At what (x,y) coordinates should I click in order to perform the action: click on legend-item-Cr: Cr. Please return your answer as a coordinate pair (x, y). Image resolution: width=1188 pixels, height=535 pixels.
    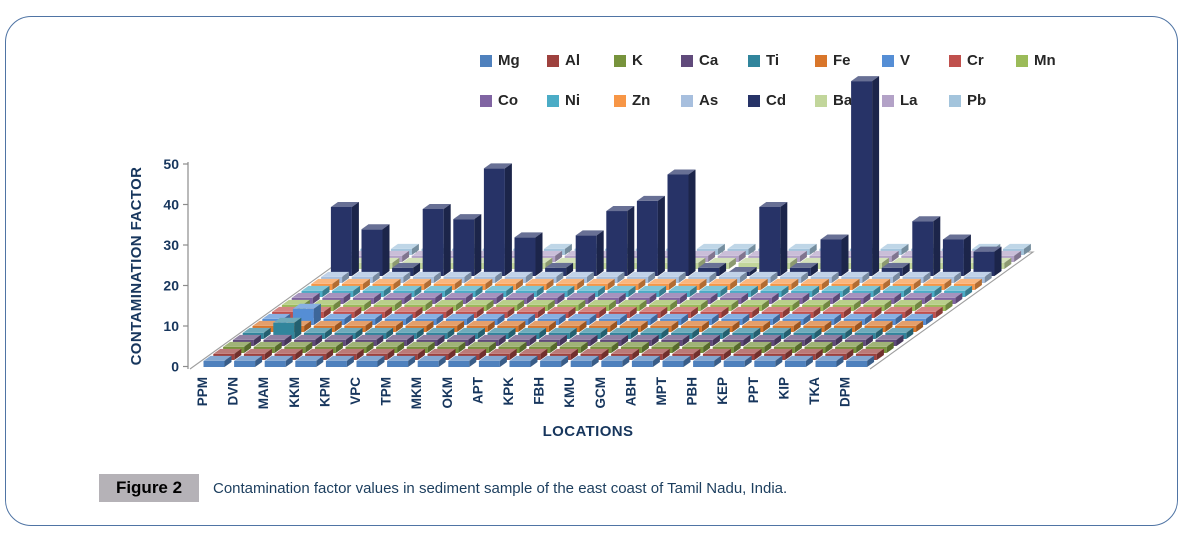
    Looking at the image, I should click on (982, 61).